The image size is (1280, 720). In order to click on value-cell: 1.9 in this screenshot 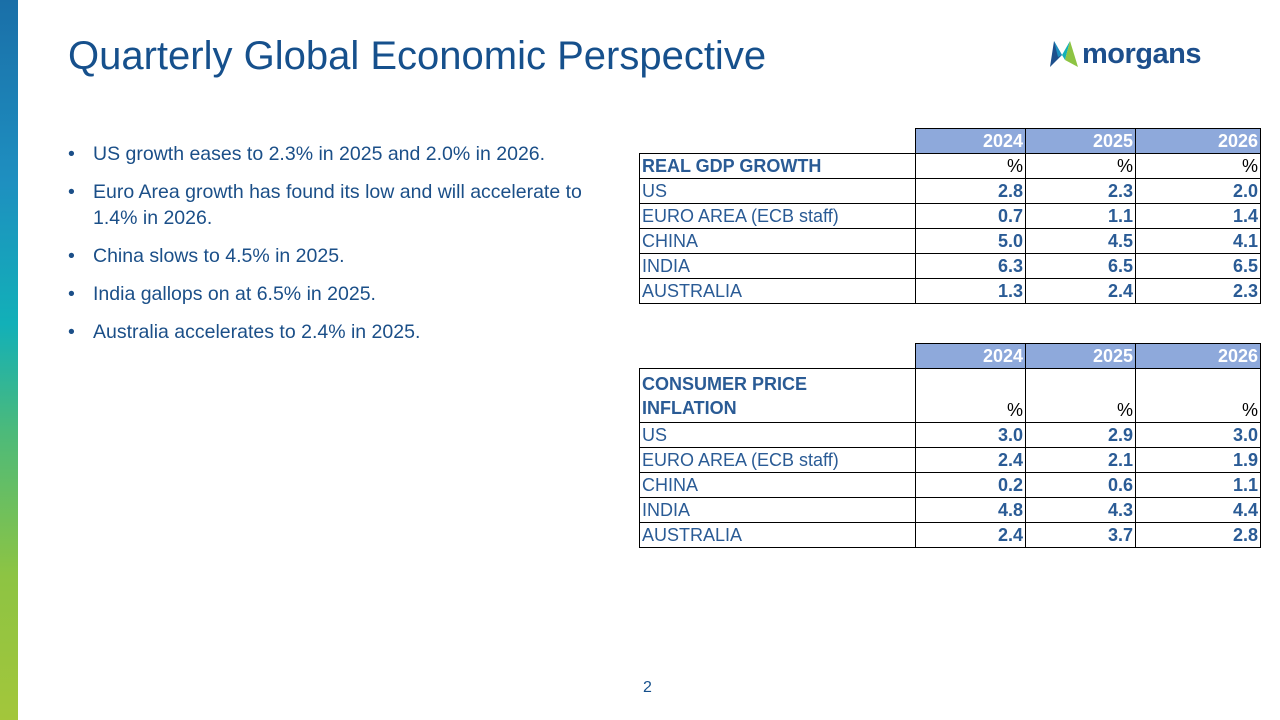, I will do `click(1198, 460)`.